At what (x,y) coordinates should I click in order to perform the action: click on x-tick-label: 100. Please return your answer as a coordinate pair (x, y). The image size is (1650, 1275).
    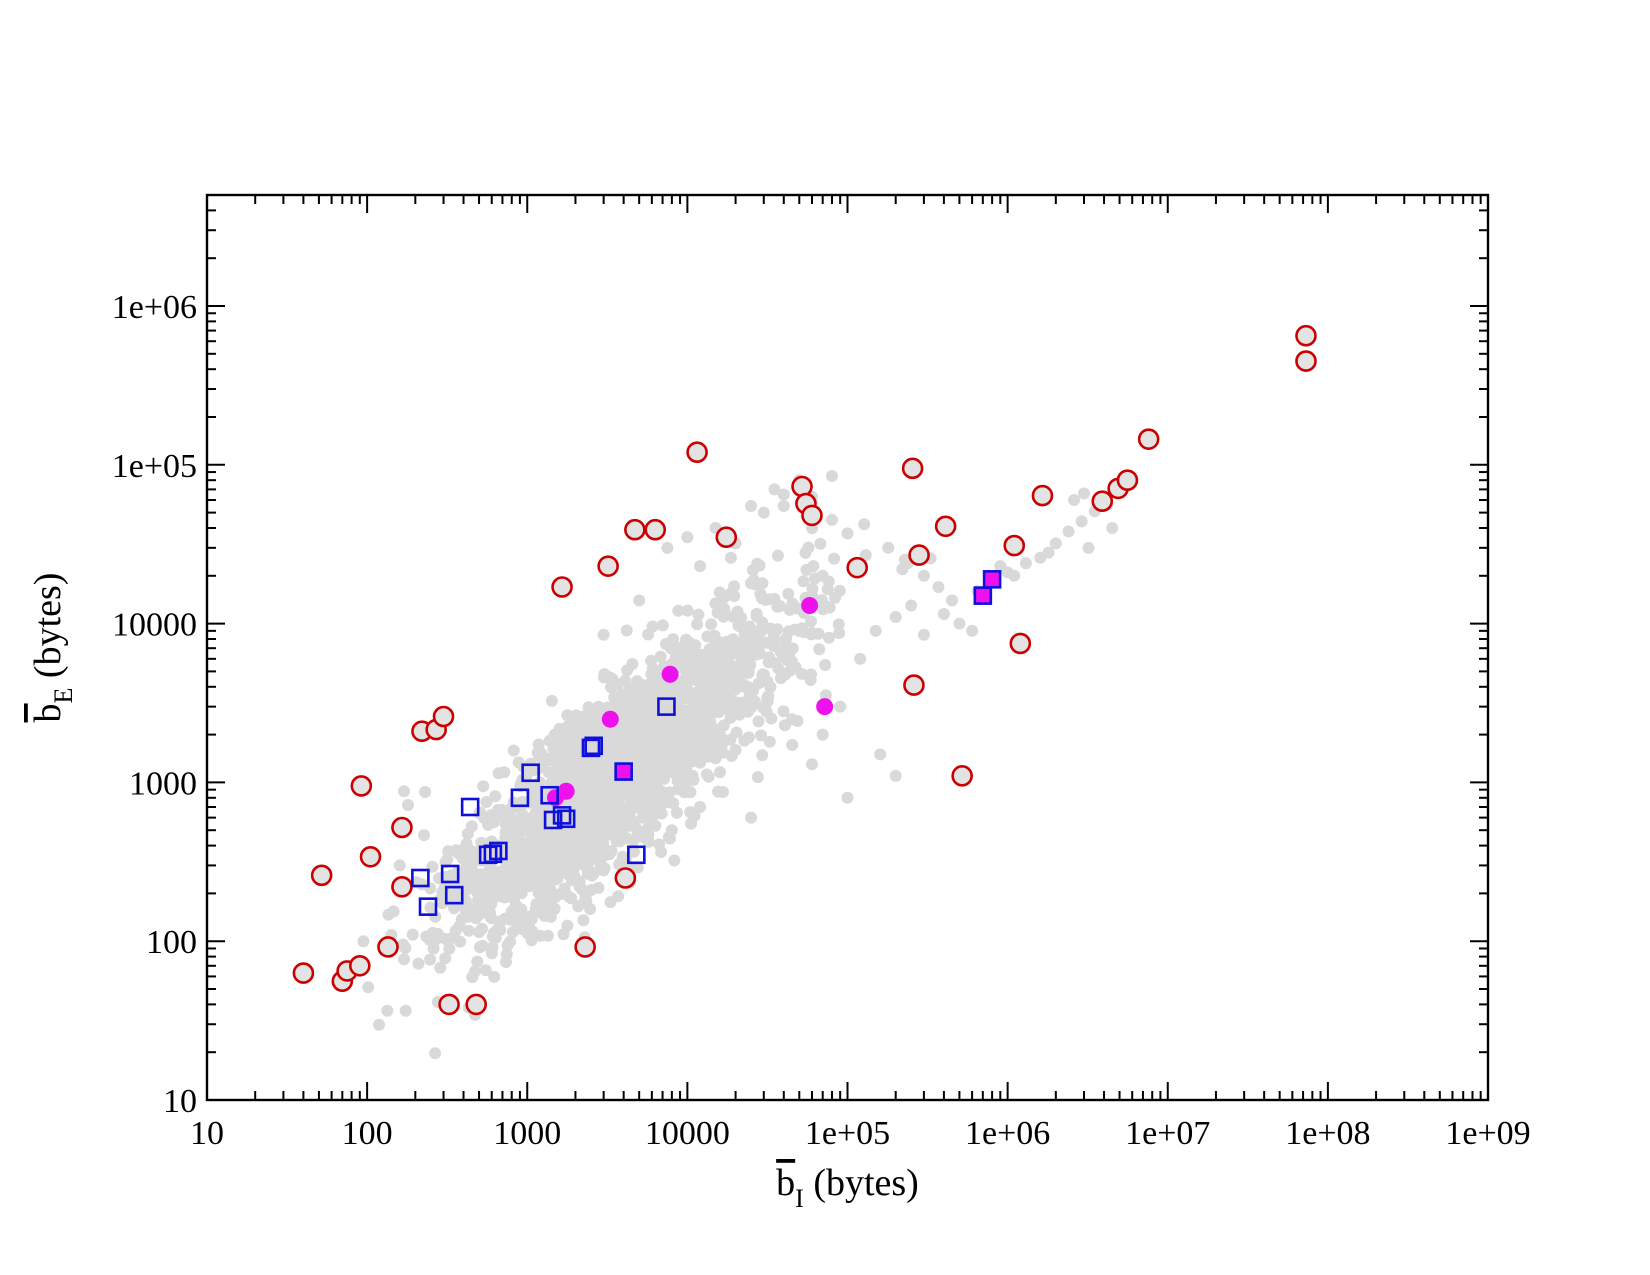
    Looking at the image, I should click on (367, 1133).